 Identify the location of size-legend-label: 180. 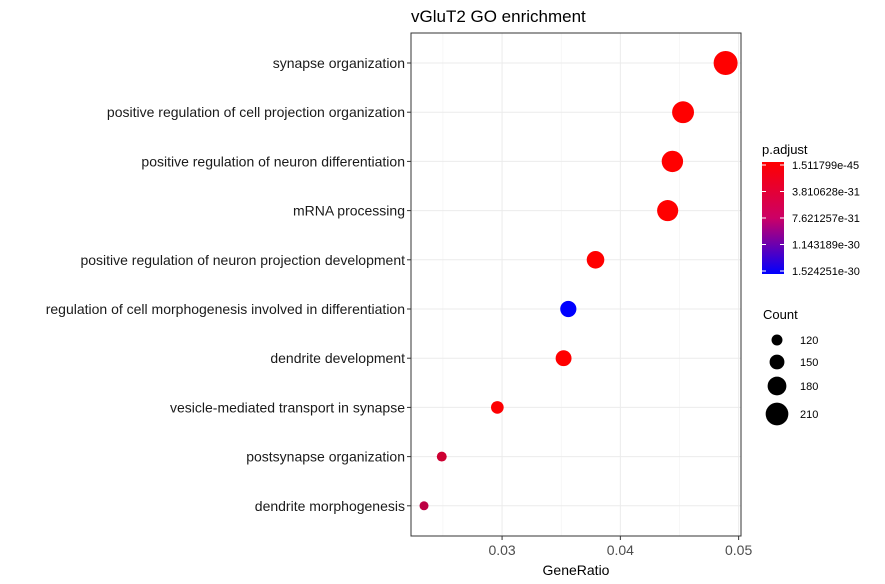
(809, 387).